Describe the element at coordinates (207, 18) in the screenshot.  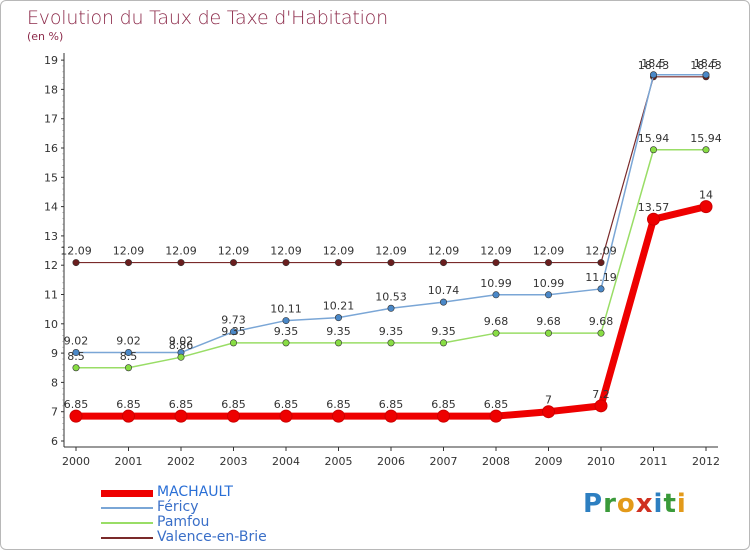
I see `chart-title: Evolution du Taux de Taxe d'Habitation` at that location.